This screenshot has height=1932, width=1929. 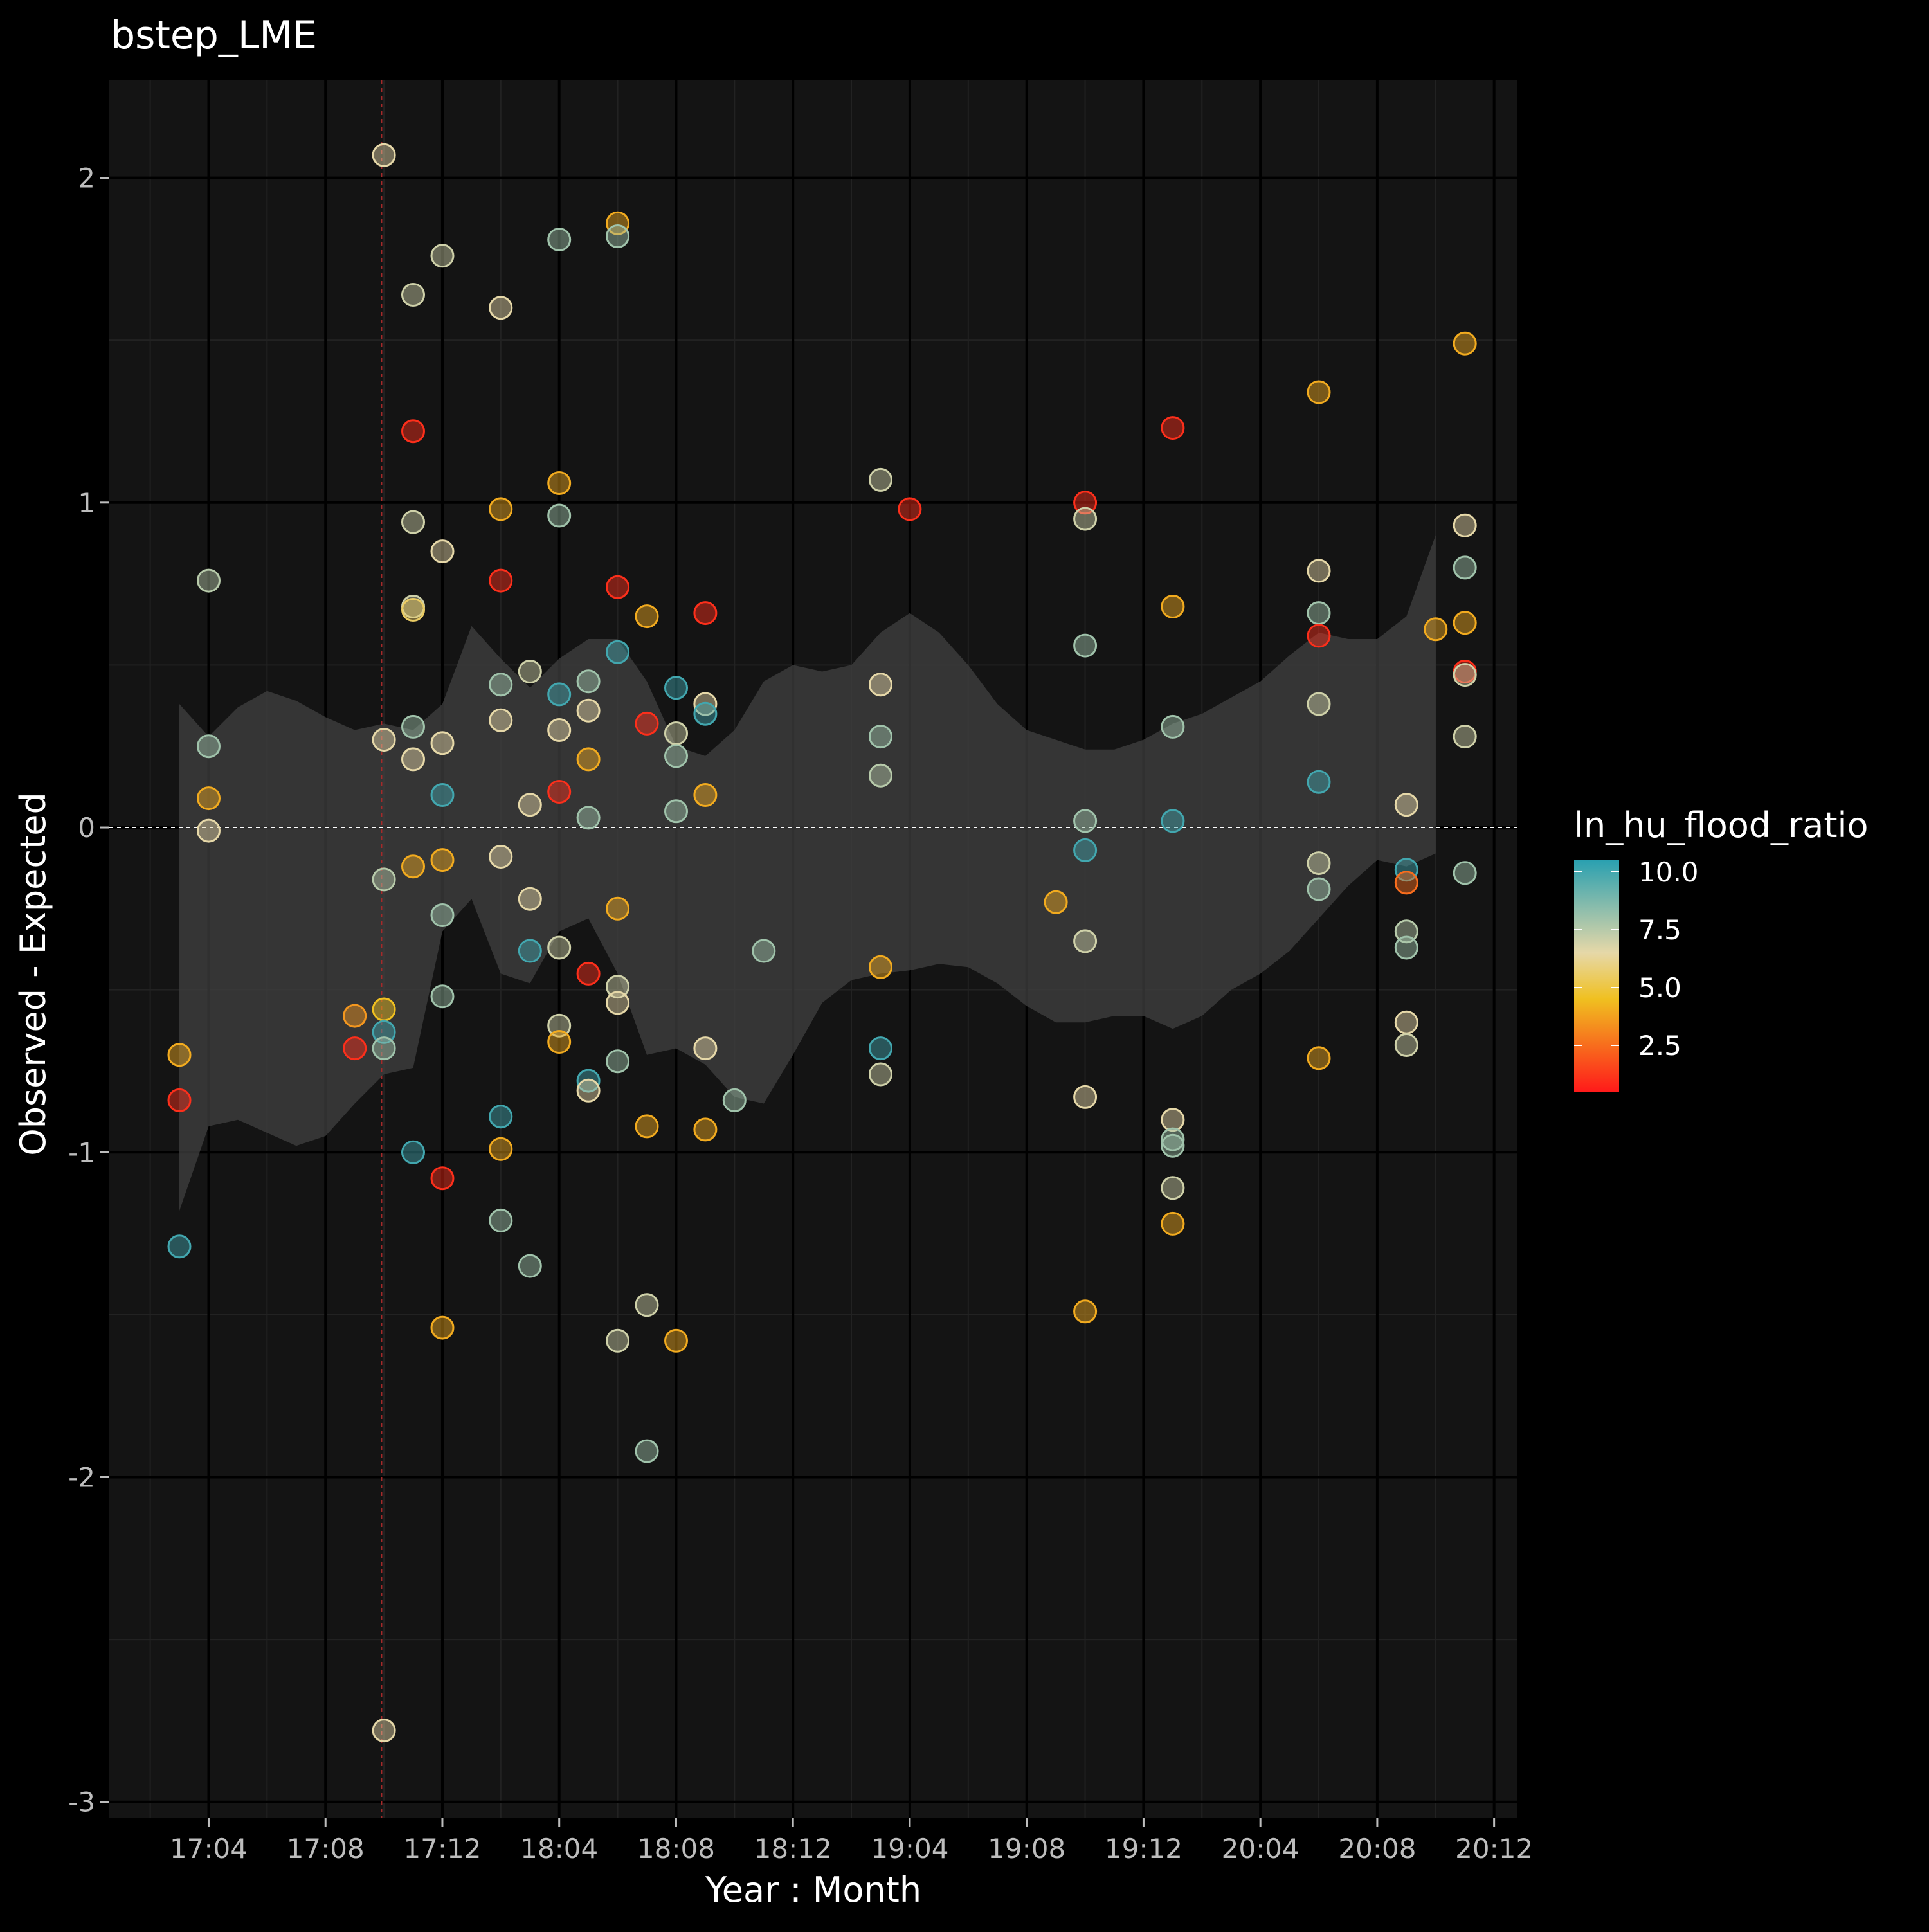 What do you see at coordinates (81, 1478) in the screenshot?
I see `y-tick-label: -2` at bounding box center [81, 1478].